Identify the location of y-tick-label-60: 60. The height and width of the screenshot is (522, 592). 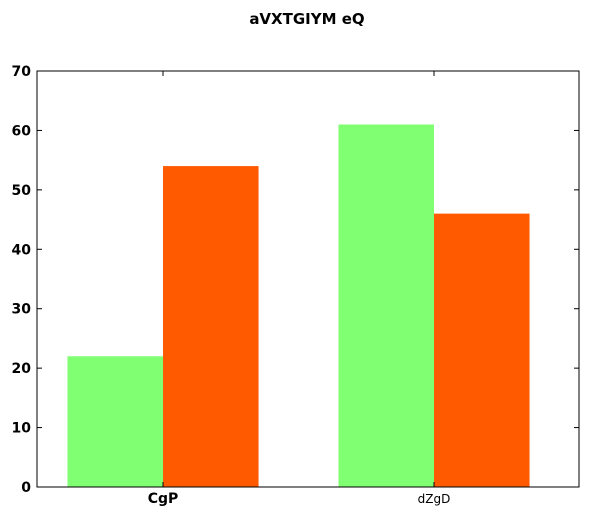
(22, 131).